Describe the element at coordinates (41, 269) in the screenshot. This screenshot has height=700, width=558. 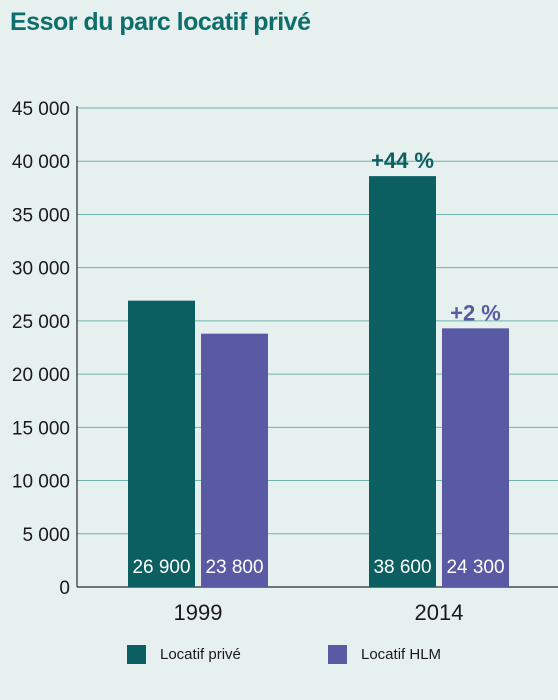
I see `y-tick-label: 30 000` at that location.